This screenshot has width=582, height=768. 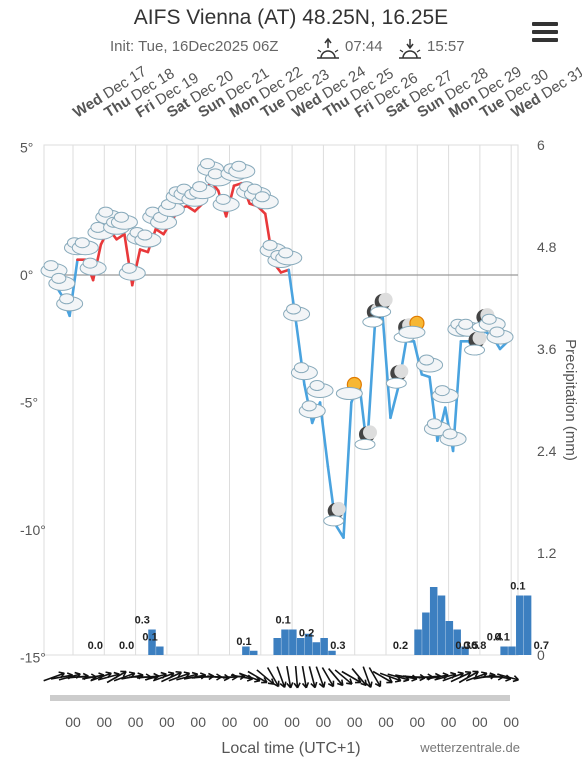 What do you see at coordinates (547, 247) in the screenshot?
I see `y-right-tick: 4.8` at bounding box center [547, 247].